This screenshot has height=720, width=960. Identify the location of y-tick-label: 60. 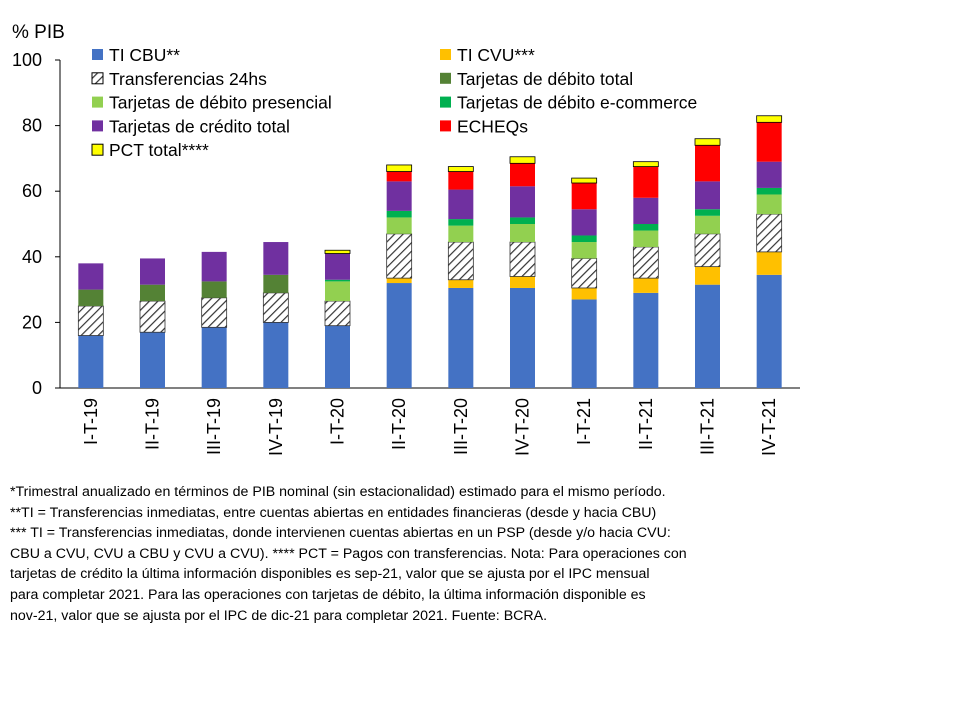
(32, 191).